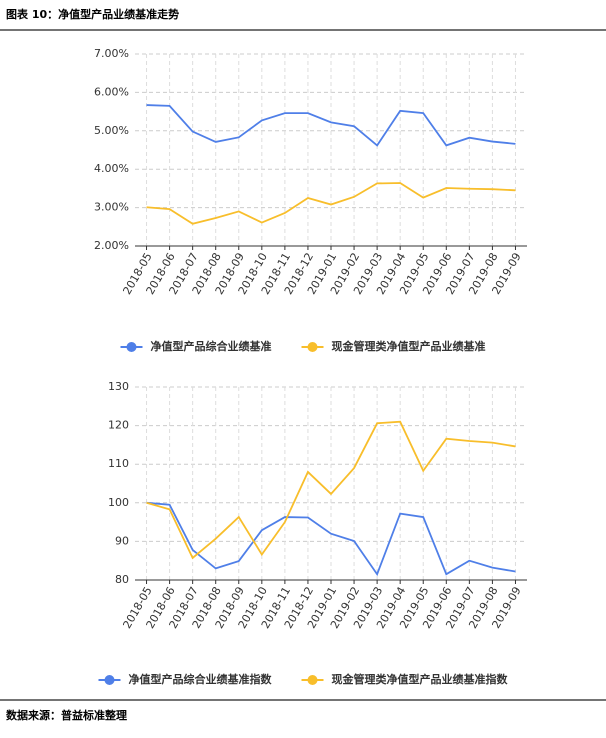 This screenshot has height=738, width=606. What do you see at coordinates (118, 463) in the screenshot?
I see `y-tick-label: 110` at bounding box center [118, 463].